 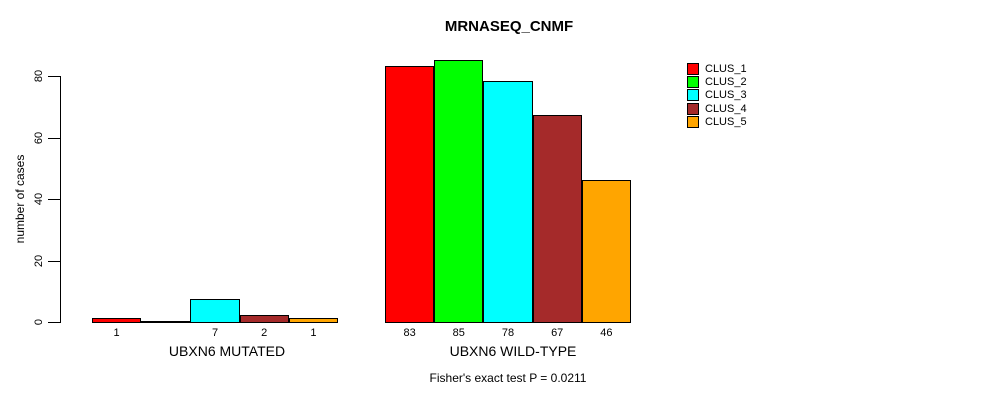 I want to click on y-axis-label: number of cases, so click(x=20, y=199).